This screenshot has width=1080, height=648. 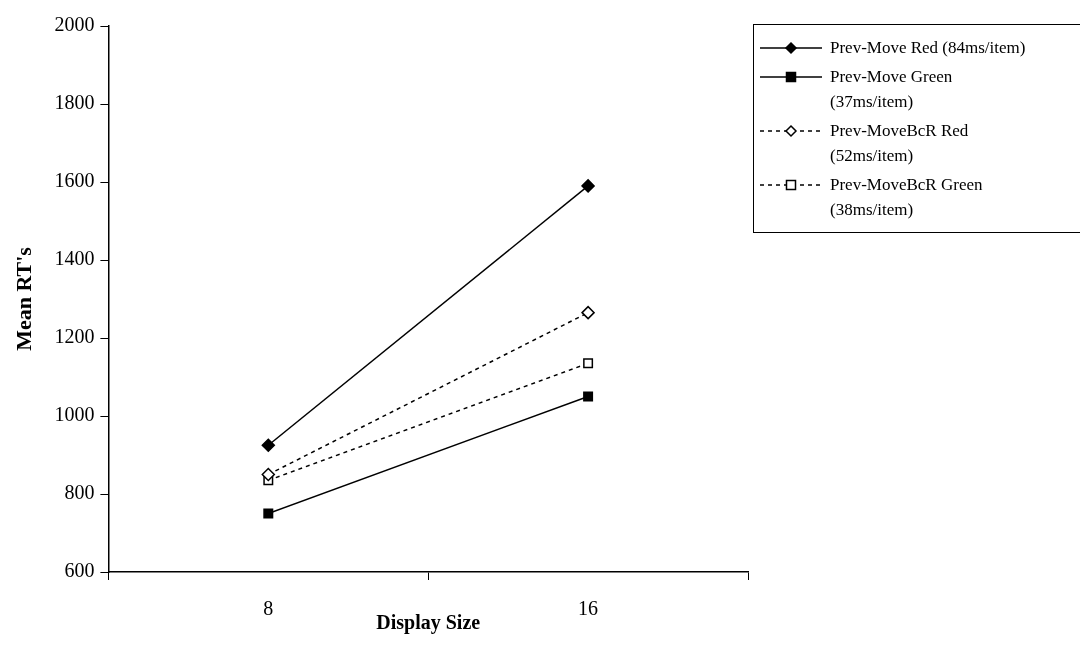 I want to click on y-tick-label: 800, so click(x=79, y=492).